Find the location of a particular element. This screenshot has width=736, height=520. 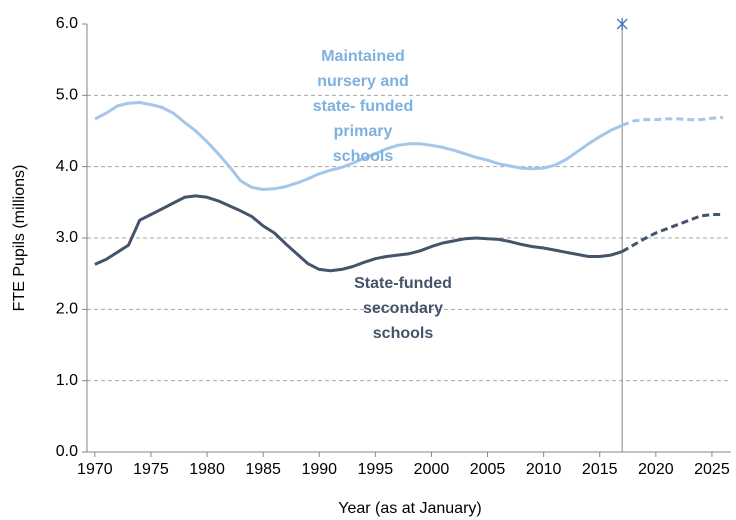

y-tick-label: 0.0 is located at coordinates (67, 451).